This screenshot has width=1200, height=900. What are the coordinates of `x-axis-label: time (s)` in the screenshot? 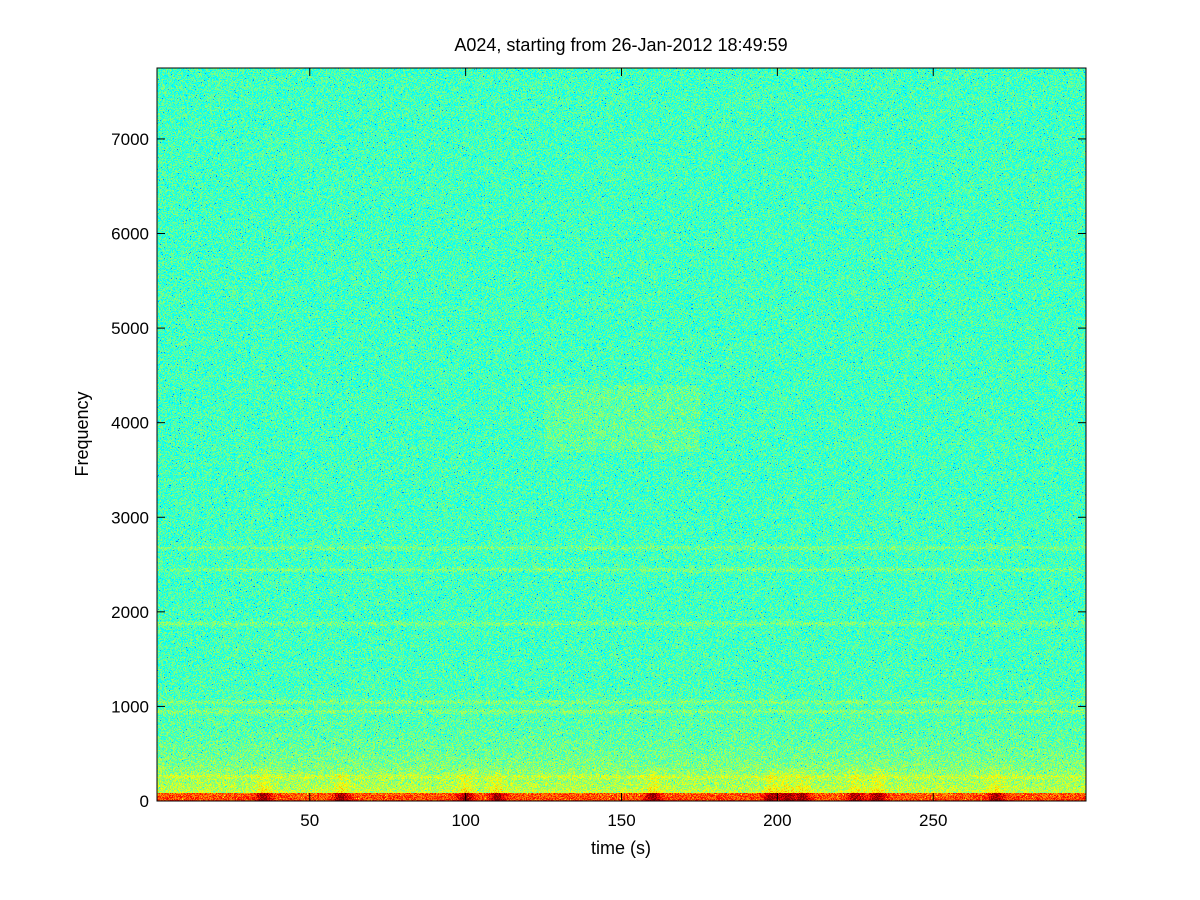 It's located at (621, 848).